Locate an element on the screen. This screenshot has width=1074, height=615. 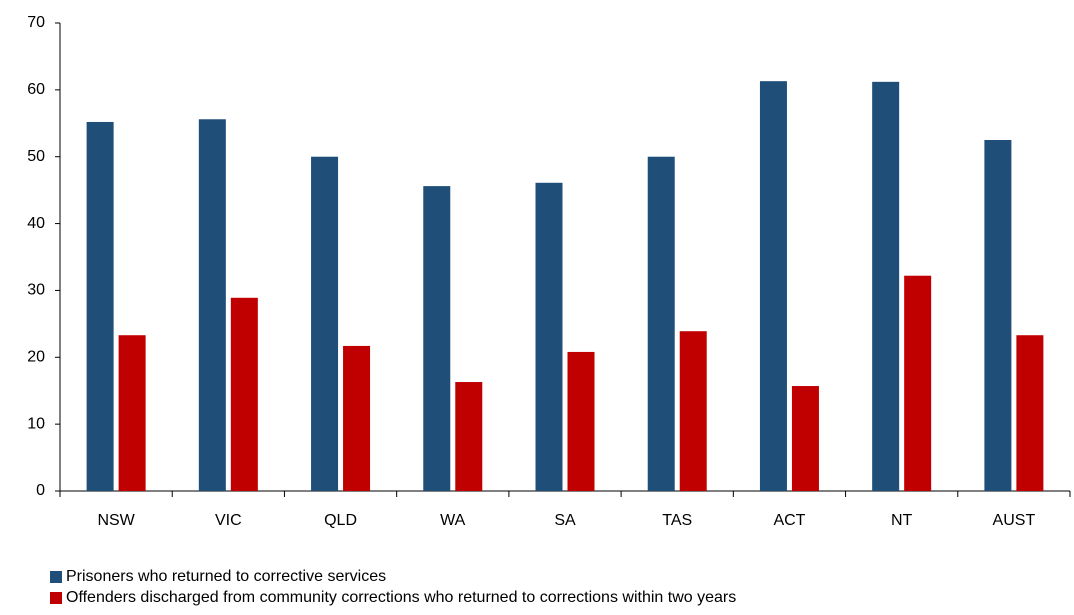
y-tick-label: 50 is located at coordinates (36, 156).